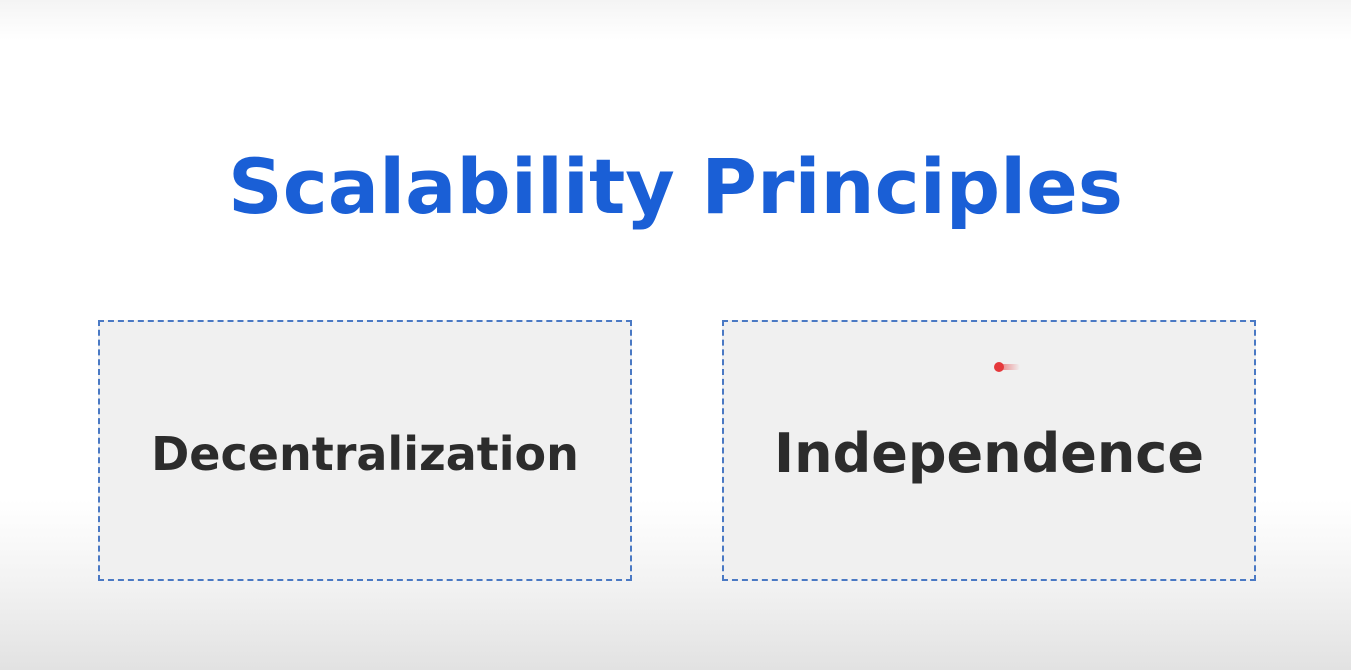  I want to click on laser-pointer-trail, so click(1010, 367).